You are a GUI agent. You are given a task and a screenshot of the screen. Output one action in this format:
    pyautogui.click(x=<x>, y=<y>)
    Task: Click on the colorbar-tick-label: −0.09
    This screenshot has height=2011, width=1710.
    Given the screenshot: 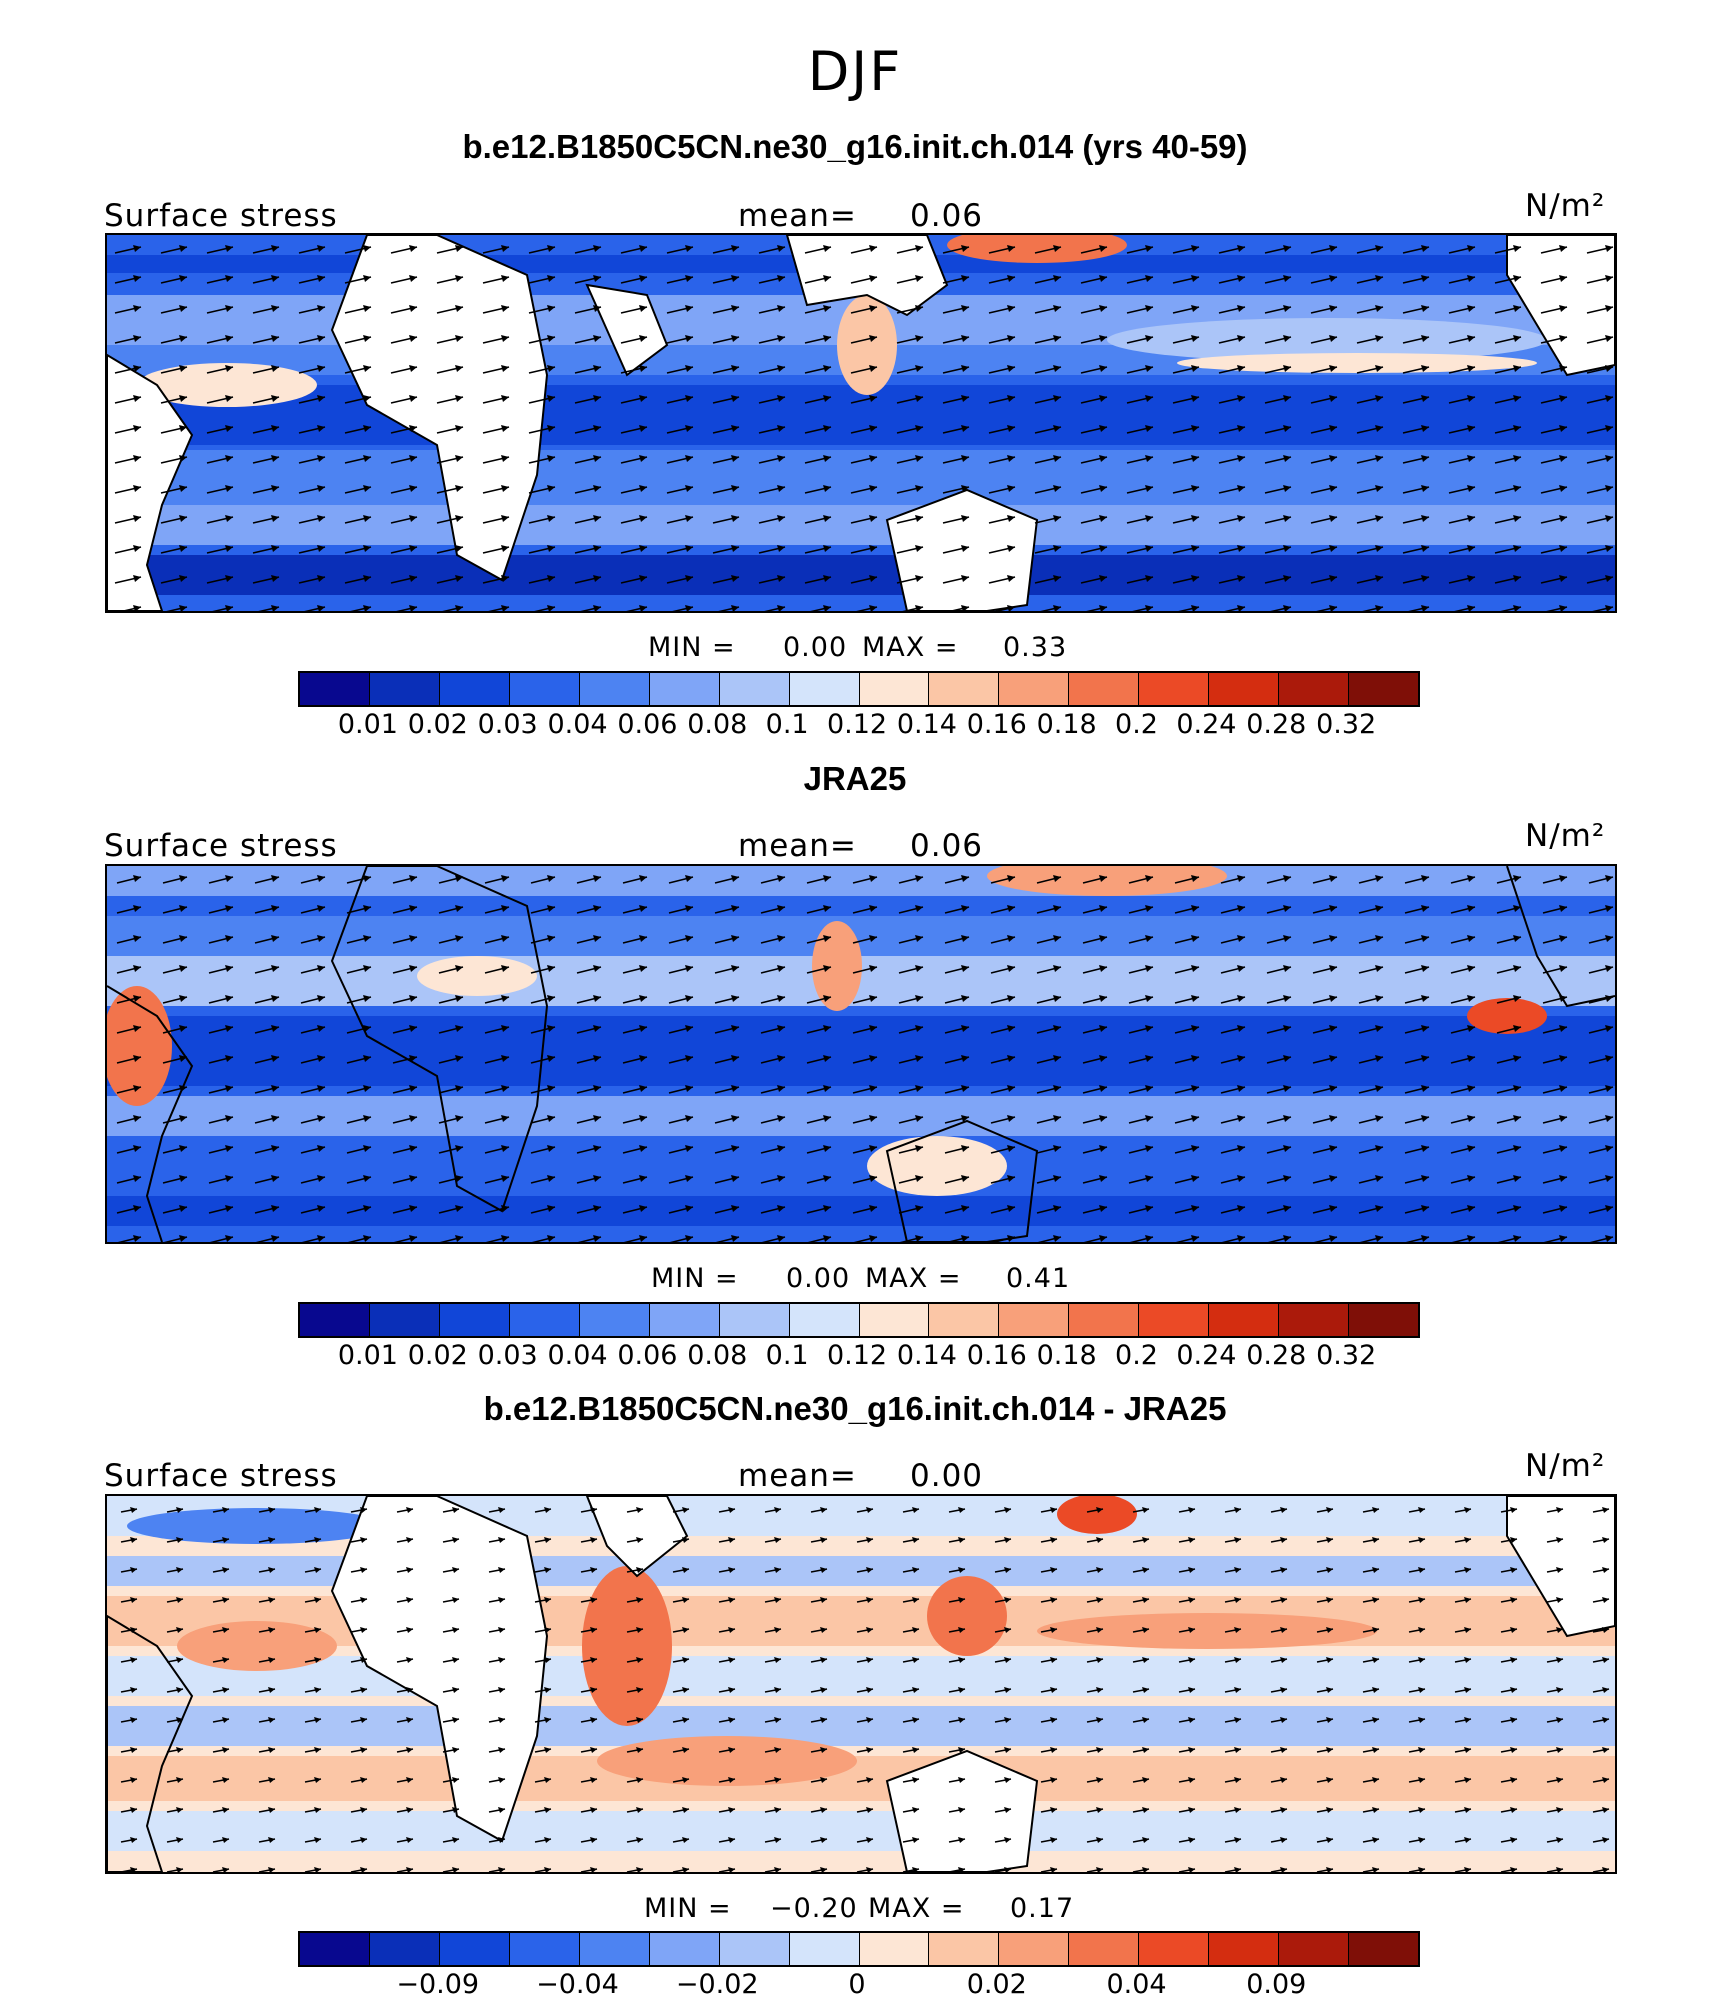 What is the action you would take?
    pyautogui.click(x=438, y=1984)
    